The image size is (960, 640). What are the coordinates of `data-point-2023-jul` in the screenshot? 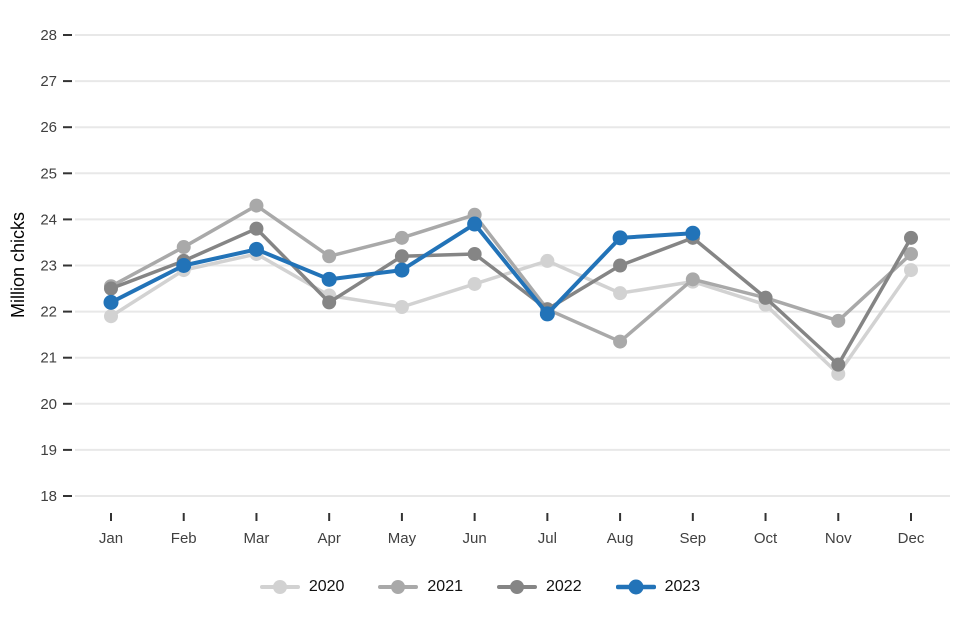 It's located at (547, 314).